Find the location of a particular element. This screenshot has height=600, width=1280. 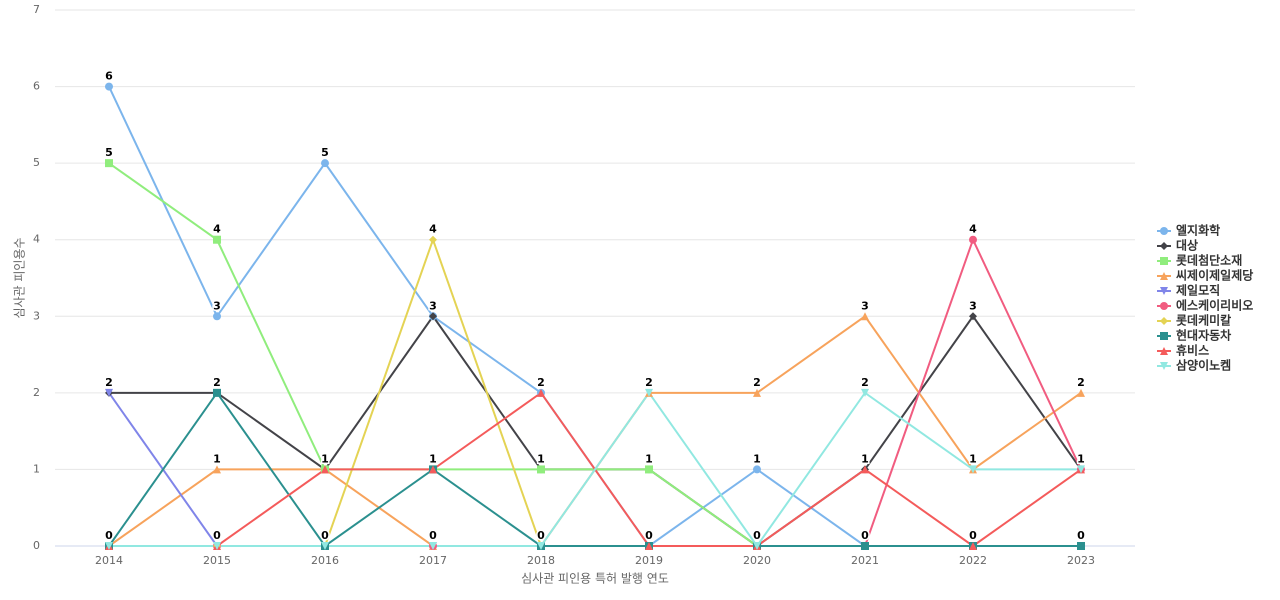

y-tick-label: 2 is located at coordinates (36, 392).